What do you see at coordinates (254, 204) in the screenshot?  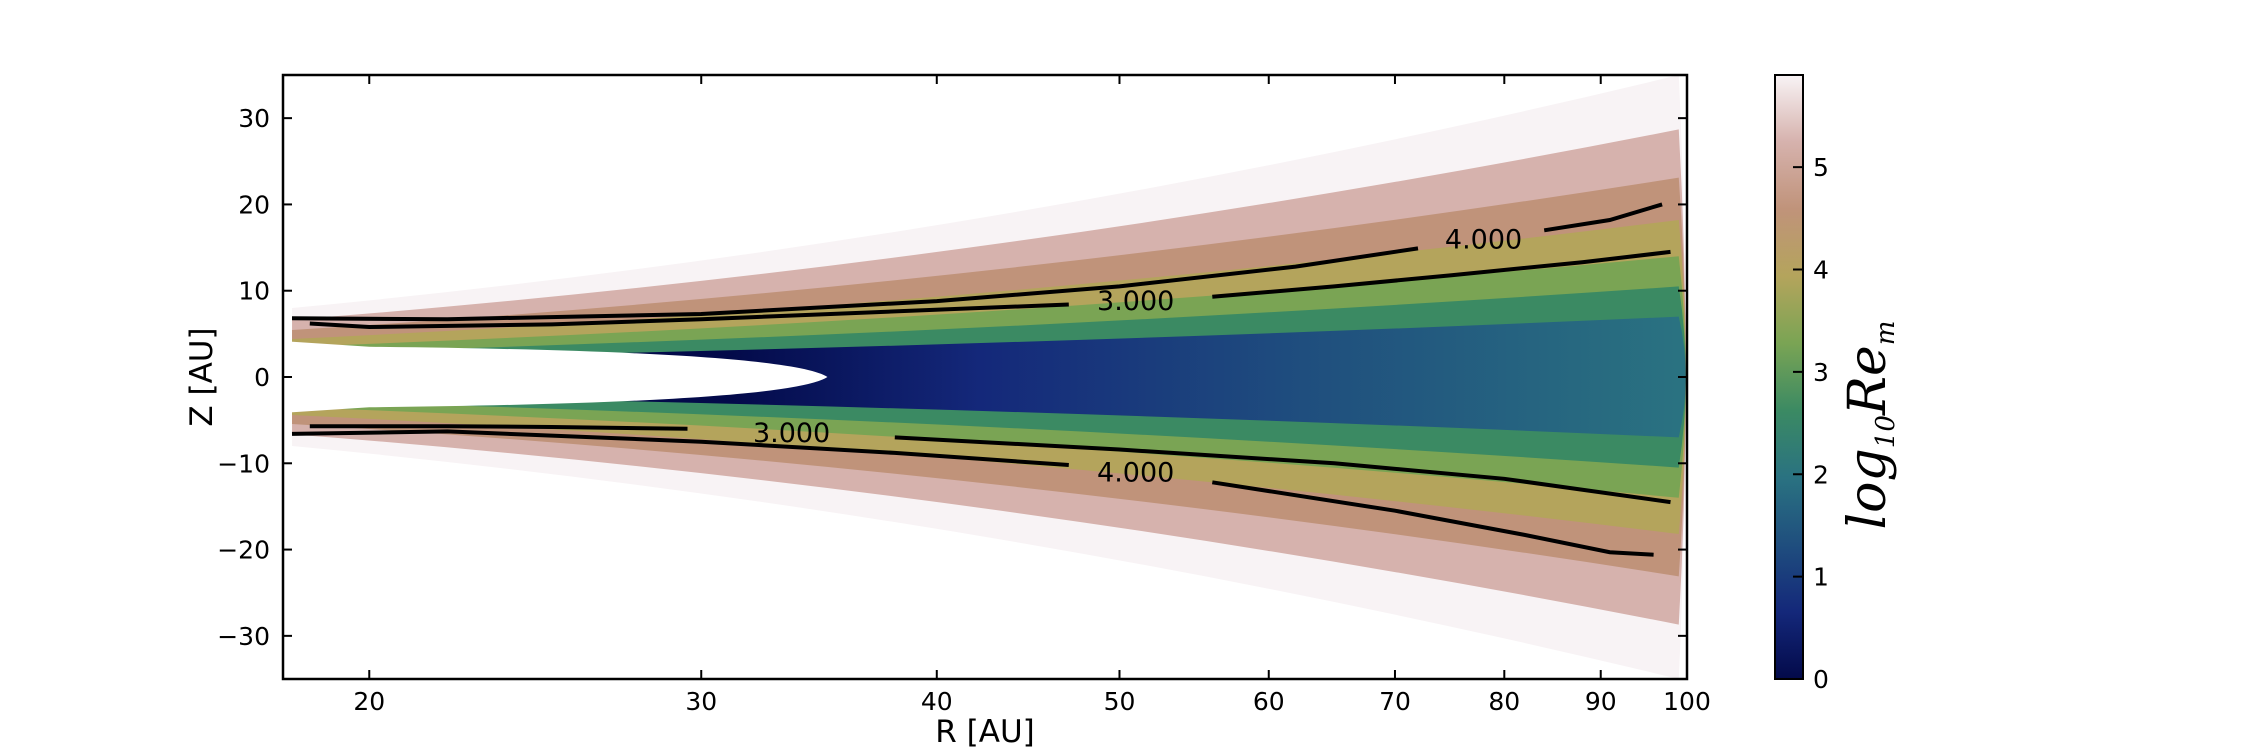 I see `y-tick-label: 20` at bounding box center [254, 204].